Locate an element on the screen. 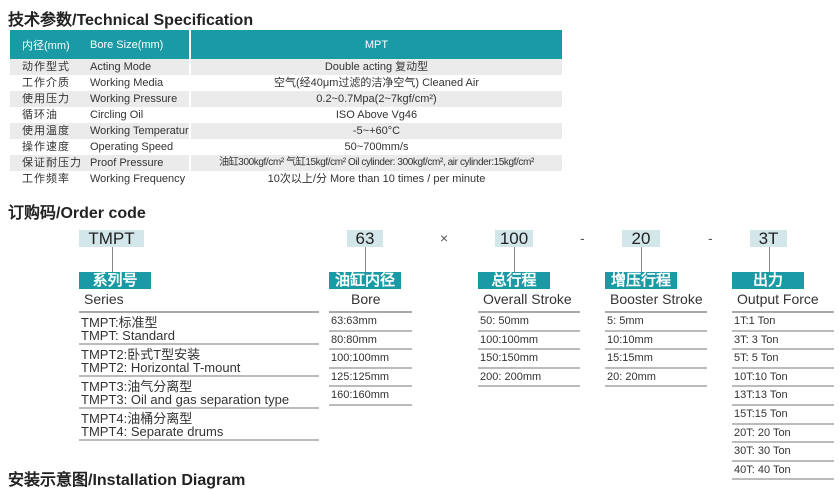  option-item: 13T:13 Ton is located at coordinates (783, 396).